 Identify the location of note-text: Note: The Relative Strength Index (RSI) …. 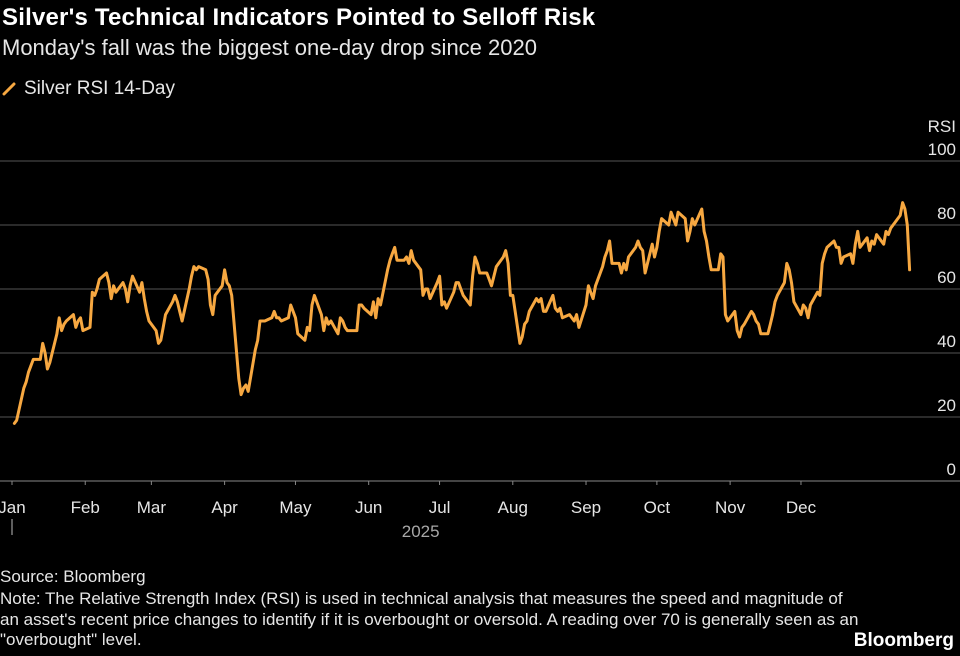
(429, 619).